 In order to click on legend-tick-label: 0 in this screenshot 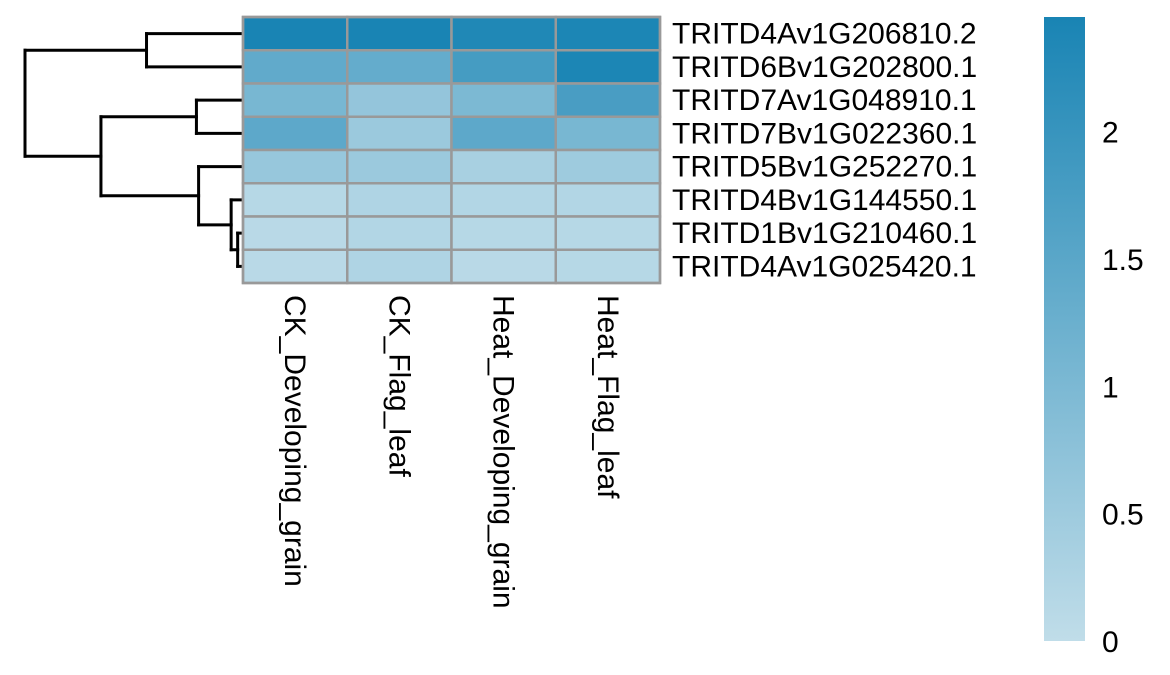, I will do `click(1110, 642)`.